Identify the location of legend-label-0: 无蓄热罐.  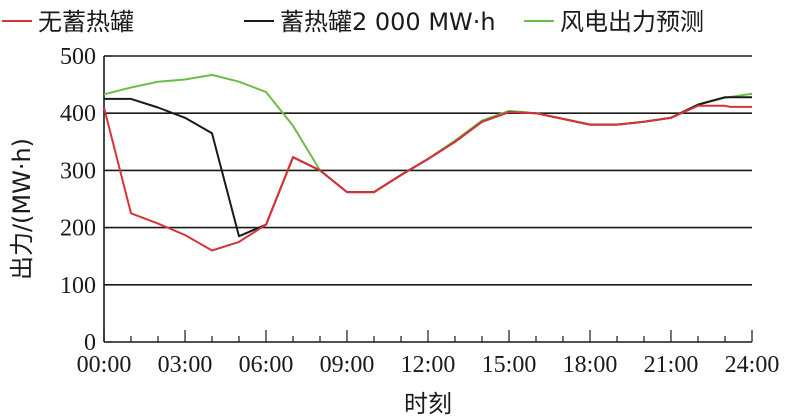
(86, 22).